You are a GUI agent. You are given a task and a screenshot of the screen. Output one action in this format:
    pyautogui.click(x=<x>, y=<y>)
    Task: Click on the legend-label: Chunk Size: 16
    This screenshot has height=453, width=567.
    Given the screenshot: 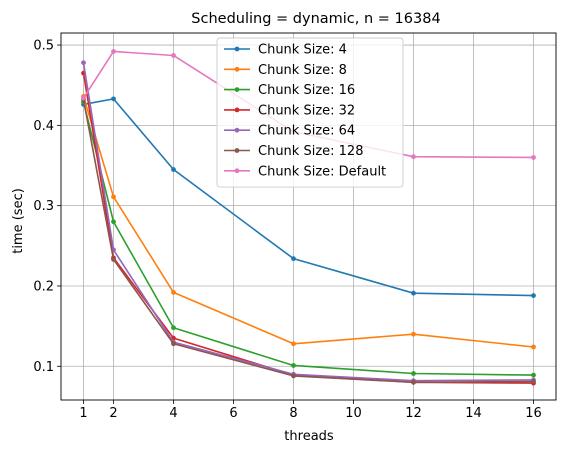 What is the action you would take?
    pyautogui.click(x=306, y=90)
    